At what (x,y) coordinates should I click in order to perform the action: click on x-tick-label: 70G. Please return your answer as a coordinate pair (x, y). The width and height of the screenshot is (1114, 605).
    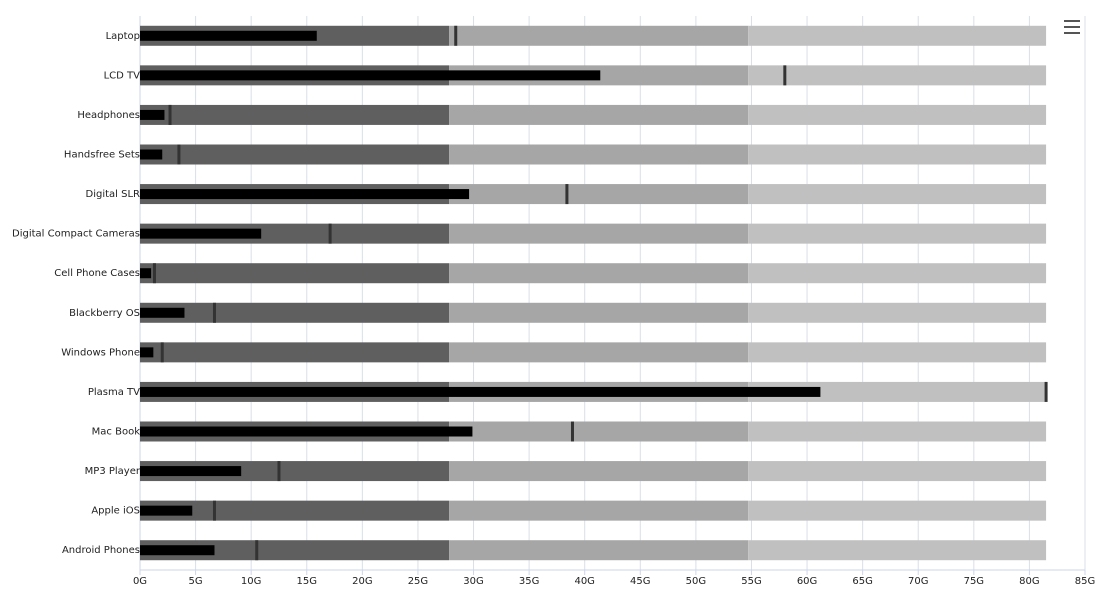
    Looking at the image, I should click on (918, 581).